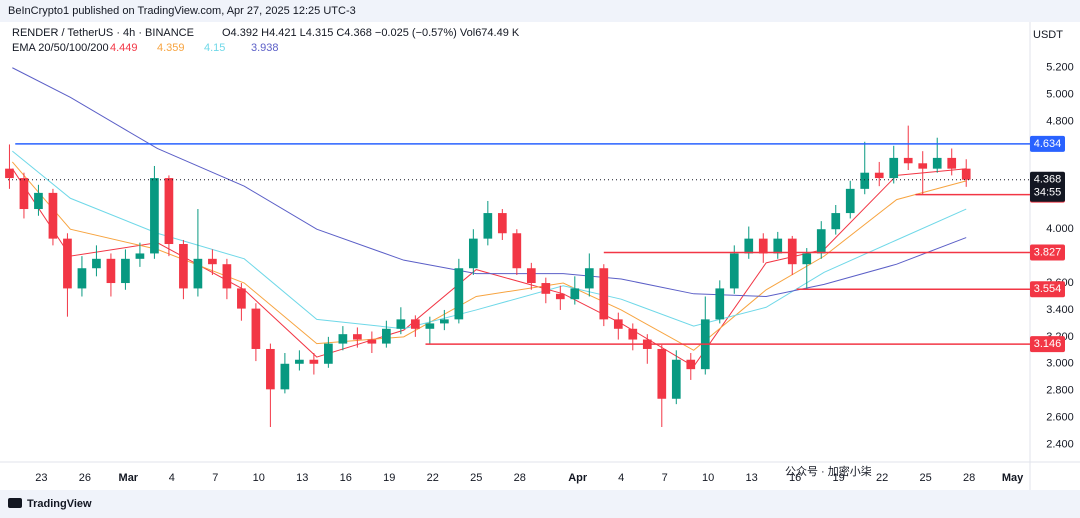 Image resolution: width=1080 pixels, height=518 pixels. I want to click on x-tick-label: 26, so click(85, 478).